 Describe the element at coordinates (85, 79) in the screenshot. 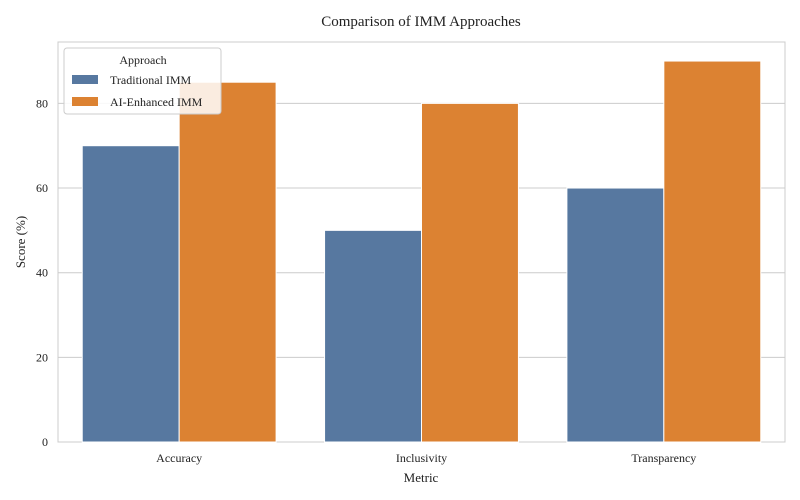

I see `legend-swatch-traditional` at that location.